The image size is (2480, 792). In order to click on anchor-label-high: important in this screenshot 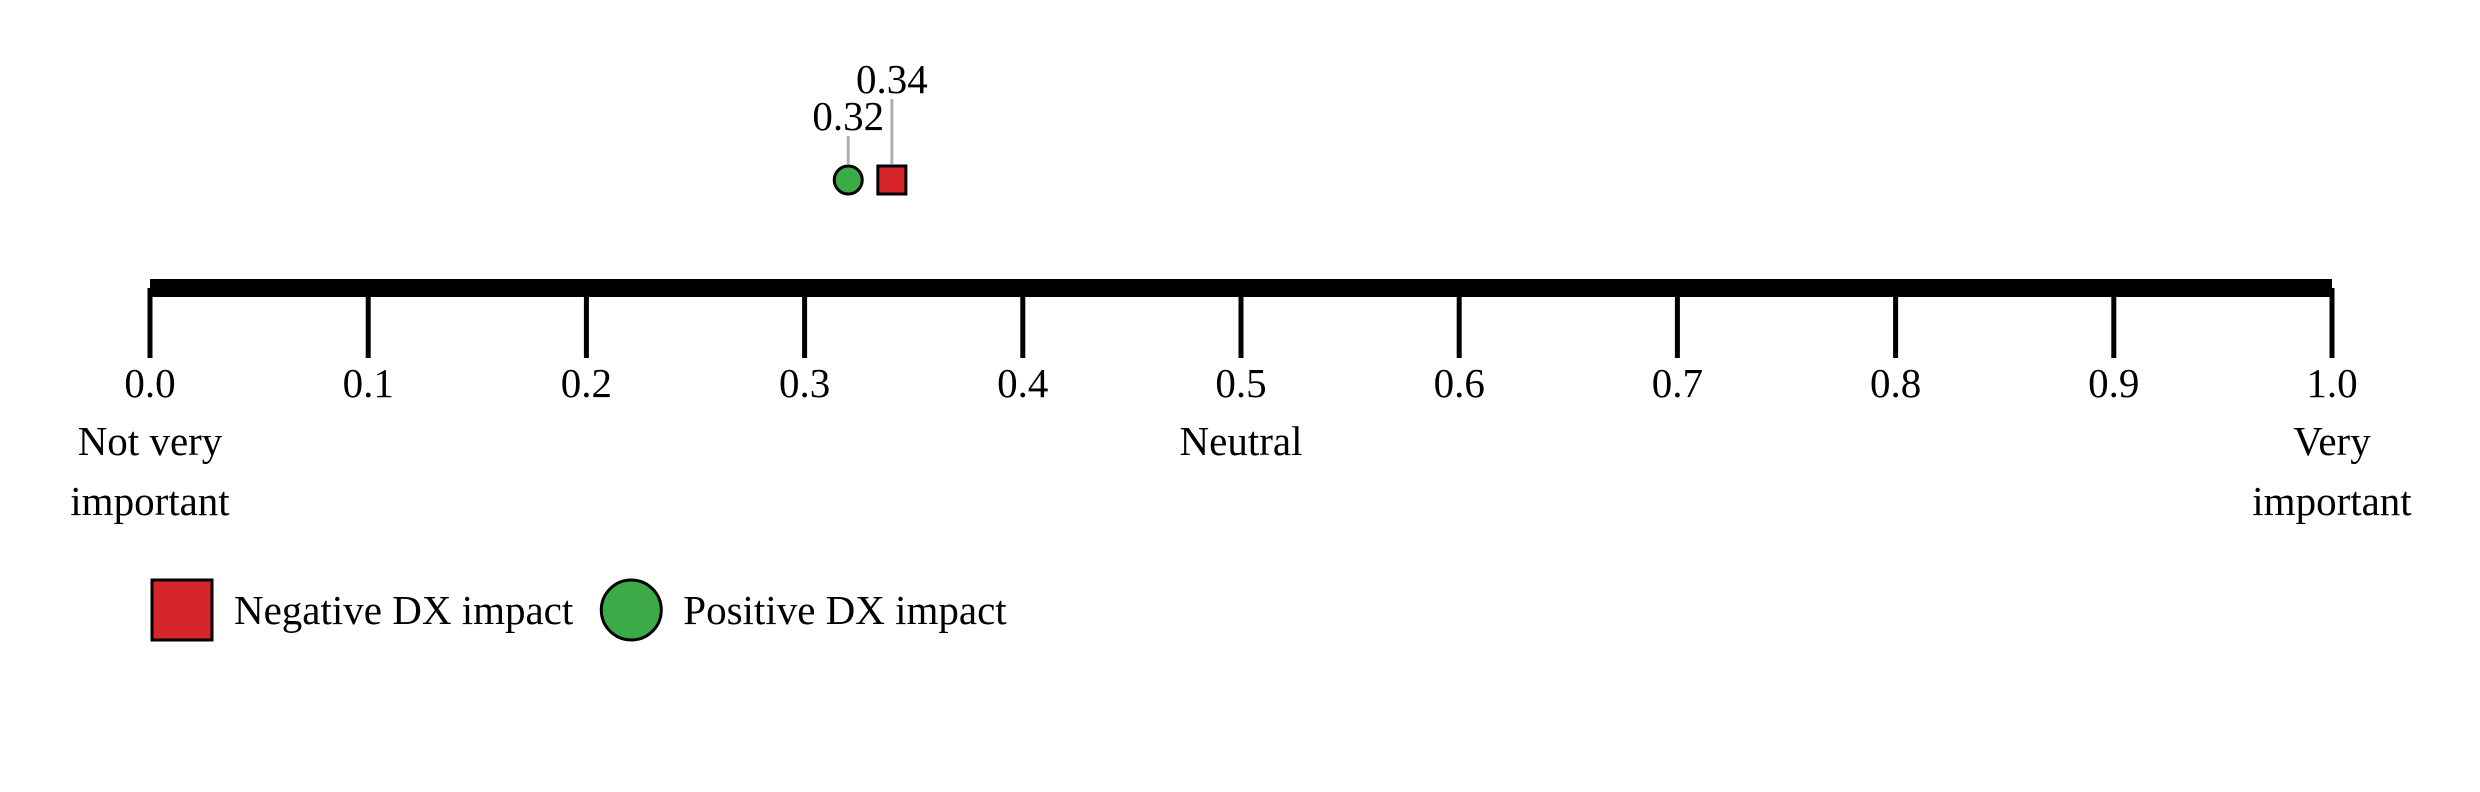, I will do `click(2332, 501)`.